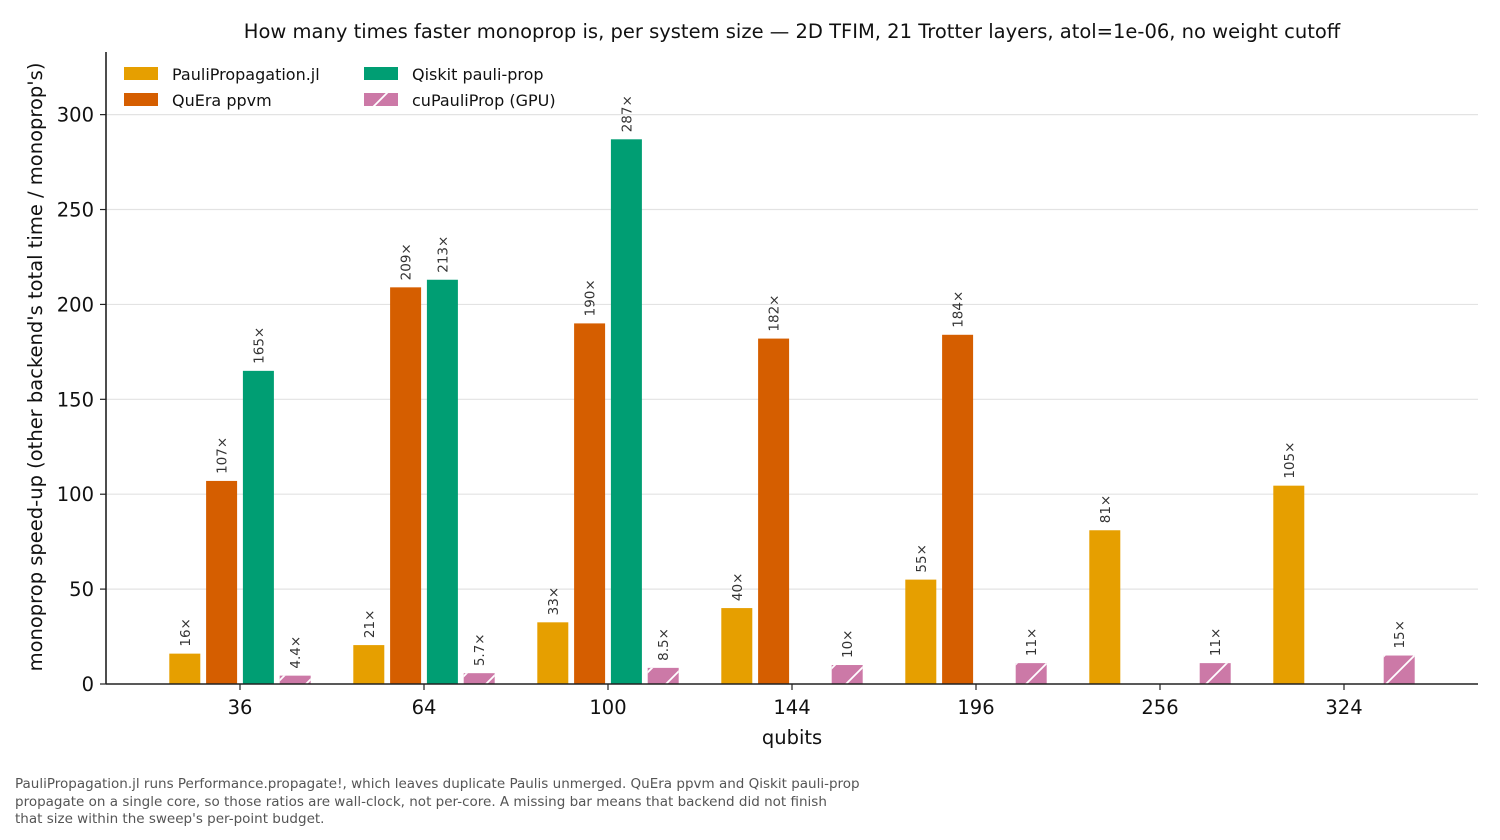  I want to click on legend-label-cupauliprop-gpu: cuPauliProp (GPU), so click(484, 100).